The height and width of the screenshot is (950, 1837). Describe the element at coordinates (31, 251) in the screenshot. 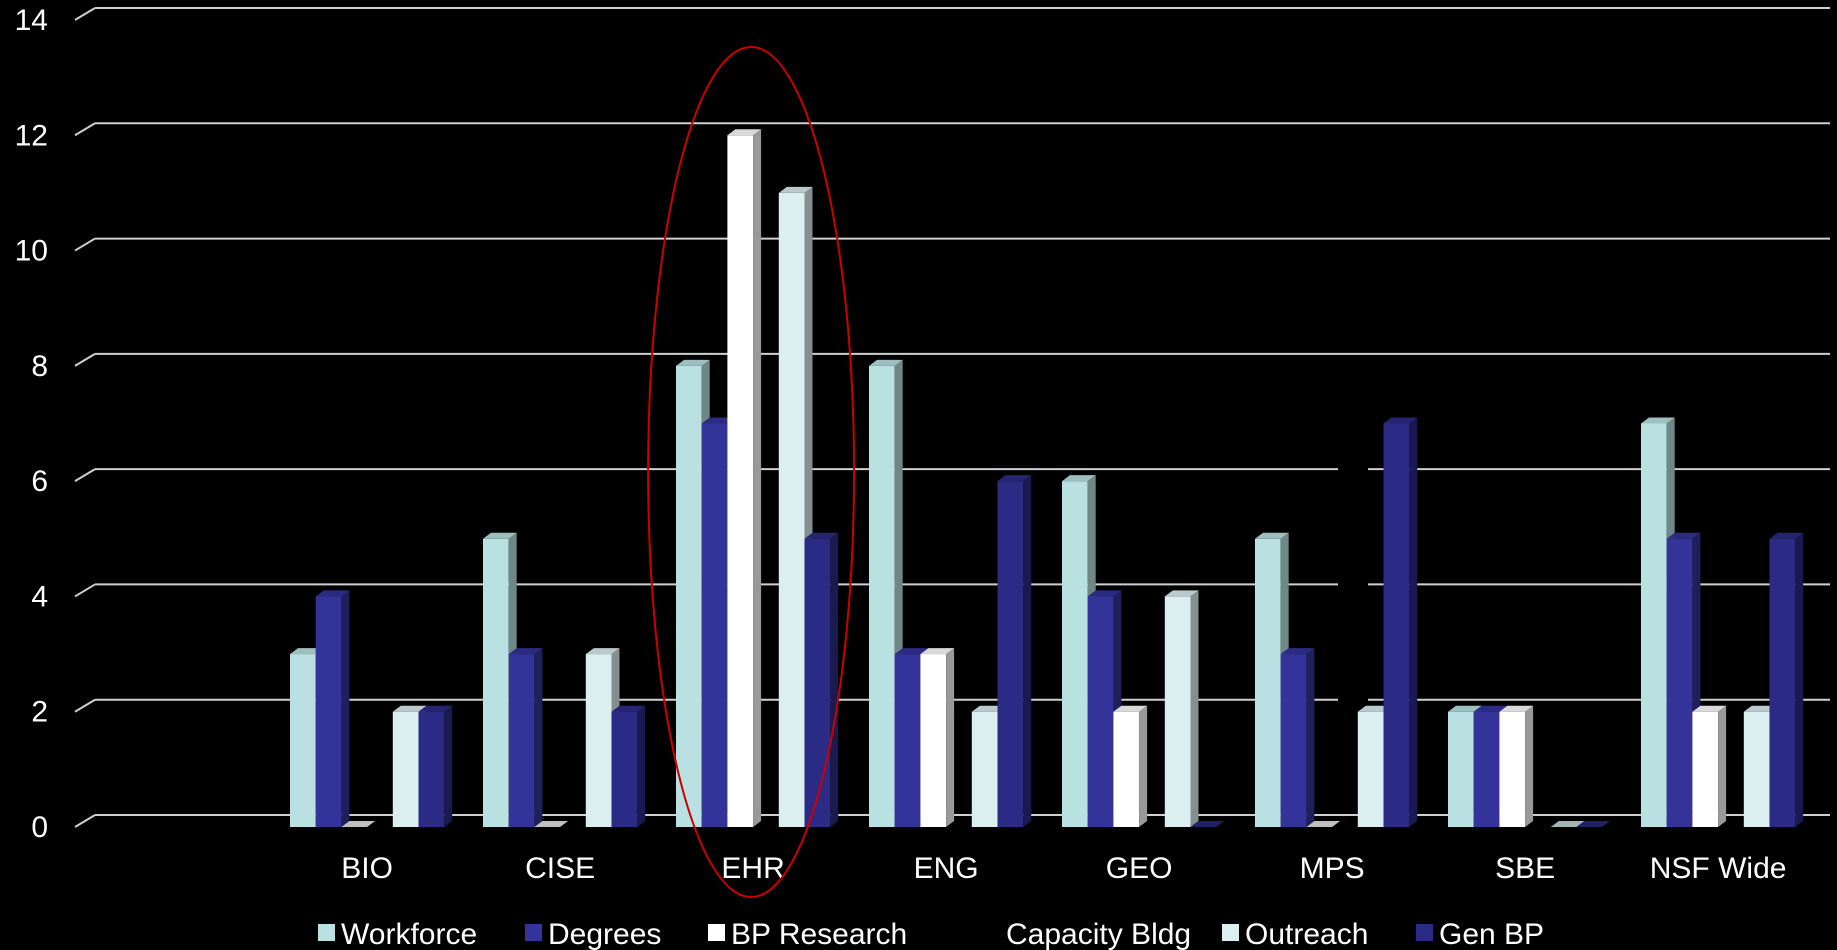

I see `y-tick-label: 10` at that location.